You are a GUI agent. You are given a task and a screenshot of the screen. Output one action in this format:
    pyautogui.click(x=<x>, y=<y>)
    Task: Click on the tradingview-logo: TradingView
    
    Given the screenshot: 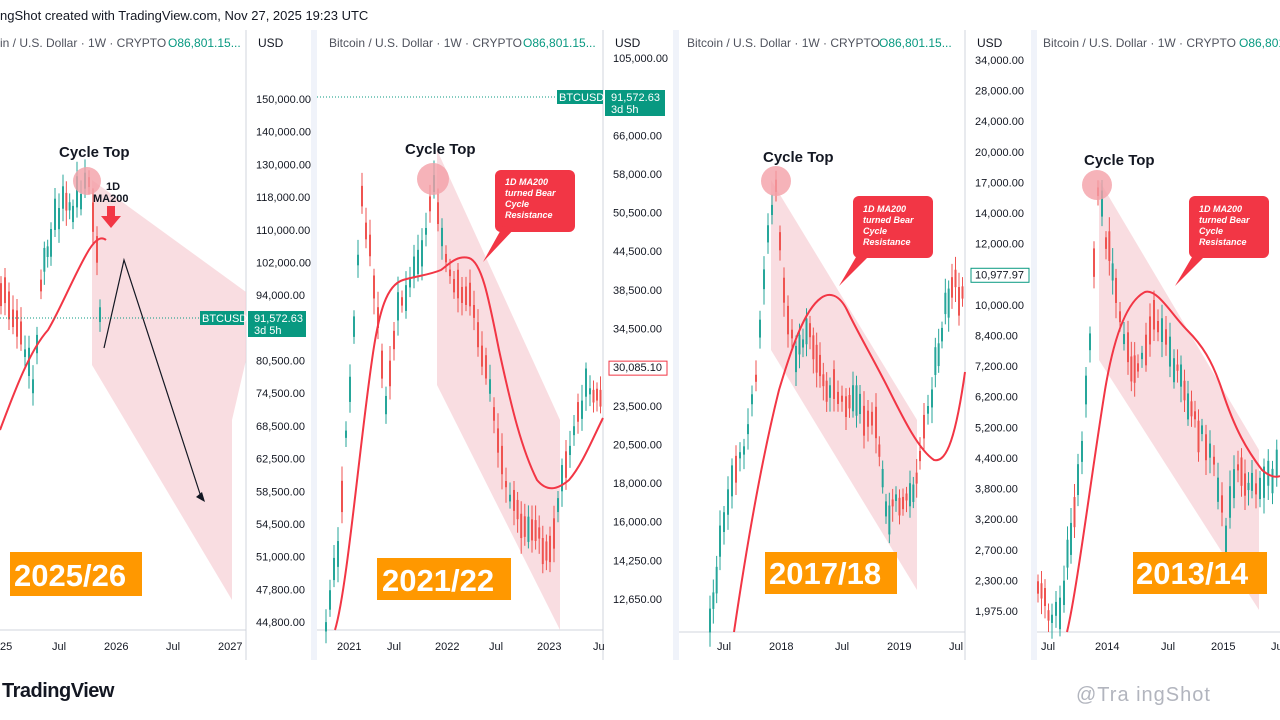 What is the action you would take?
    pyautogui.click(x=58, y=691)
    